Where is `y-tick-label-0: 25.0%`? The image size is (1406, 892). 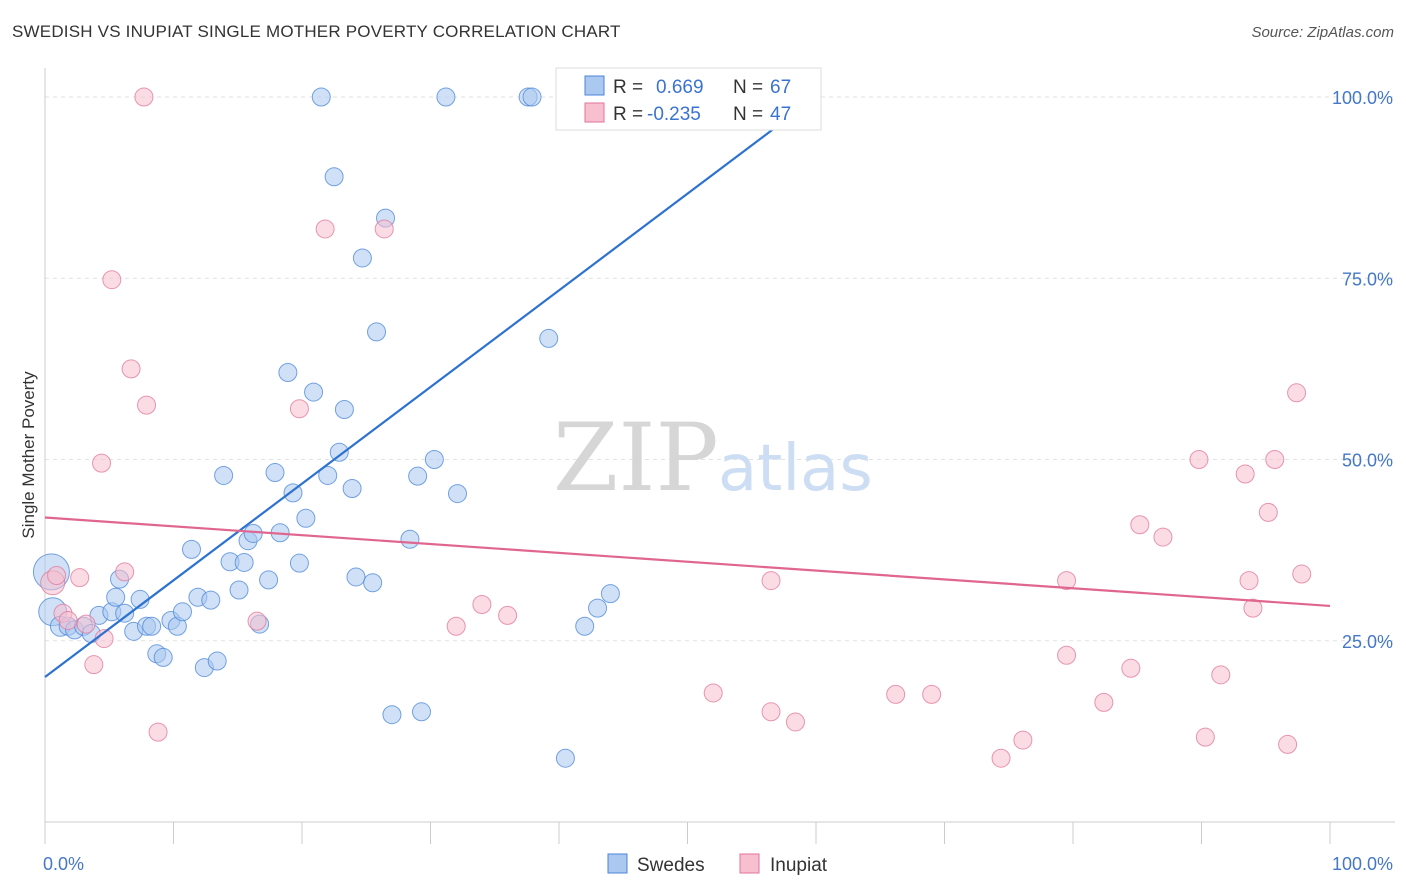
y-tick-label-0: 25.0% is located at coordinates (1367, 642).